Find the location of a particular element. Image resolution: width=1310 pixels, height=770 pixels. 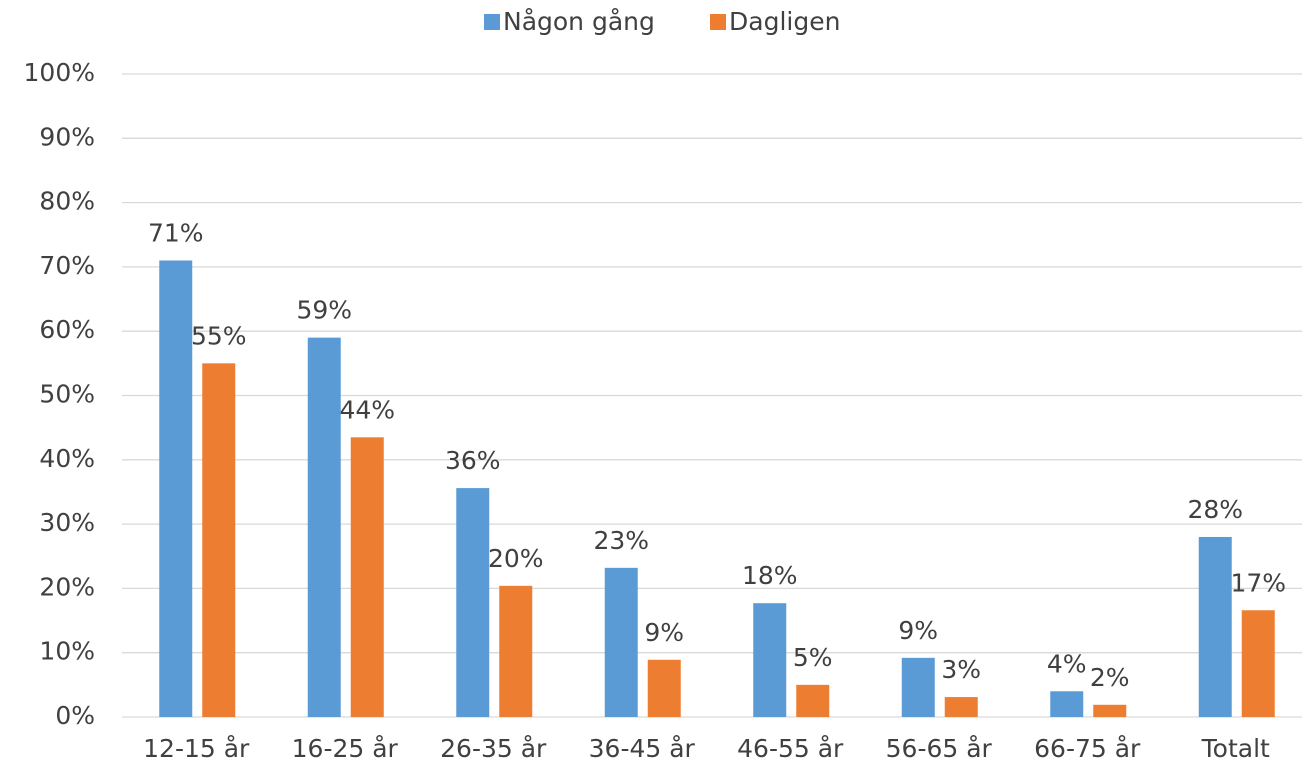

x-tick-label: Totalt is located at coordinates (1235, 748).